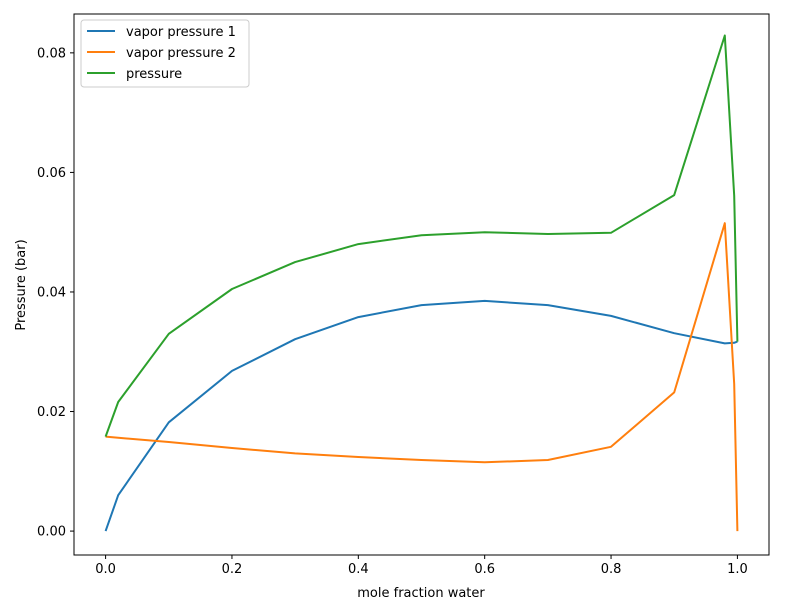 This screenshot has width=788, height=609. I want to click on legend-box, so click(165, 53).